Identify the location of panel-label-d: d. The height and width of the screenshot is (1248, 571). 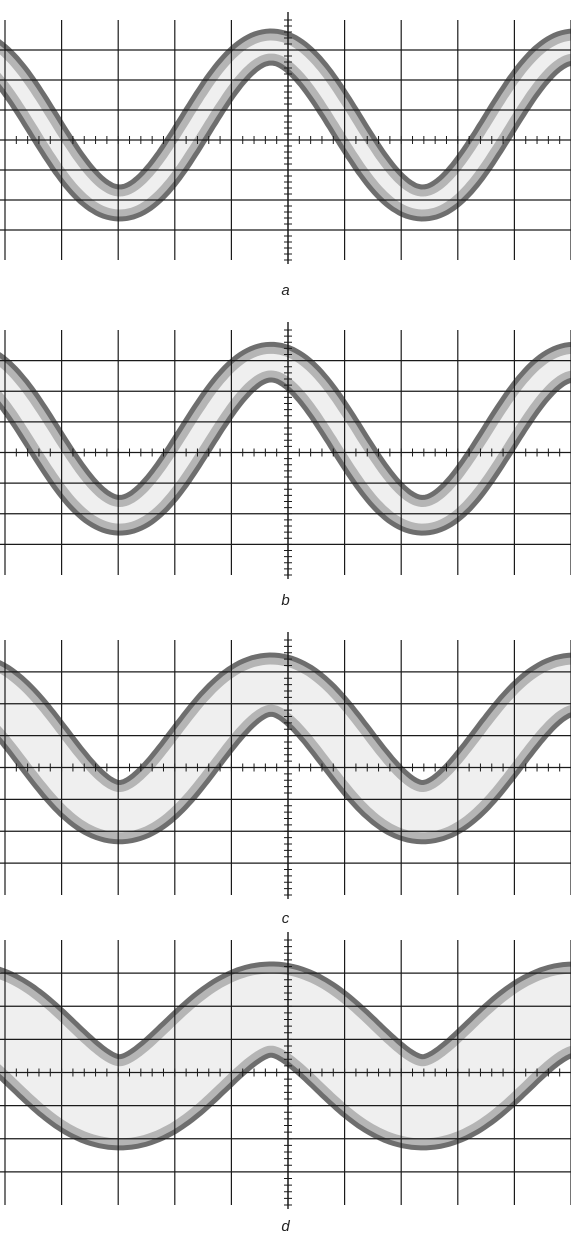
(285, 1226).